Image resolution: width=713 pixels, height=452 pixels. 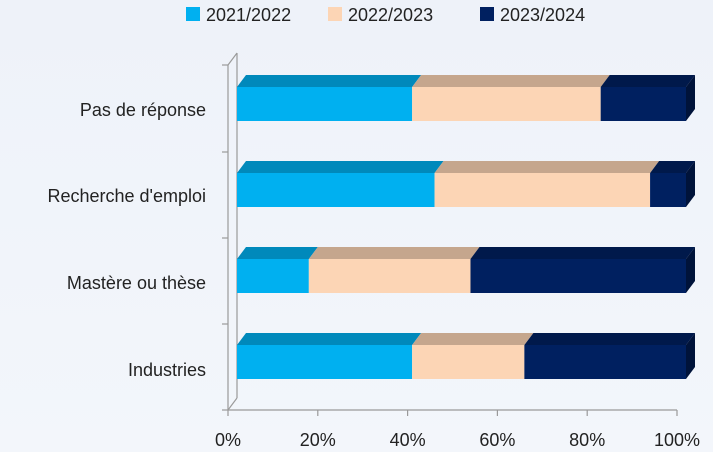 What do you see at coordinates (167, 370) in the screenshot?
I see `category-label: Industries` at bounding box center [167, 370].